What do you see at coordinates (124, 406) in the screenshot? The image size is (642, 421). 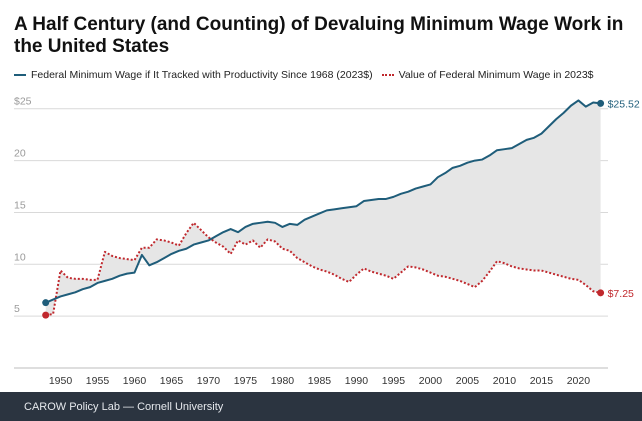 I see `footer-credit: CAROW Policy Lab — Cornell University` at bounding box center [124, 406].